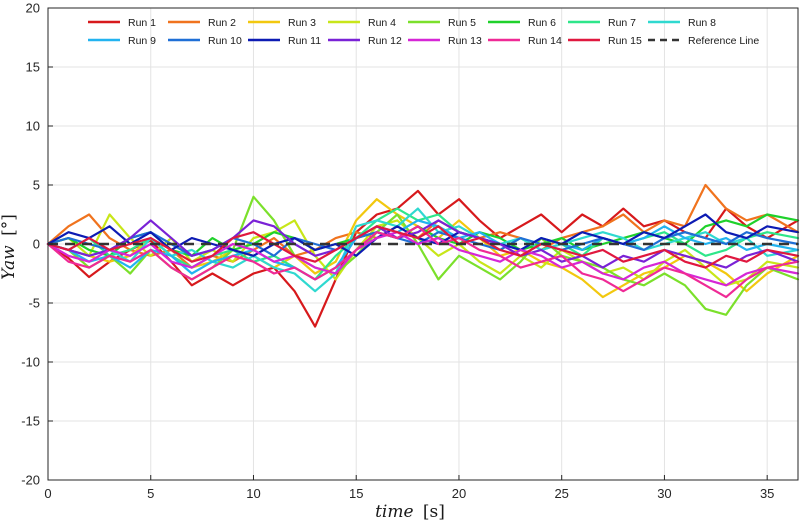 The height and width of the screenshot is (526, 800). What do you see at coordinates (253, 493) in the screenshot?
I see `x-tick-label: 10` at bounding box center [253, 493].